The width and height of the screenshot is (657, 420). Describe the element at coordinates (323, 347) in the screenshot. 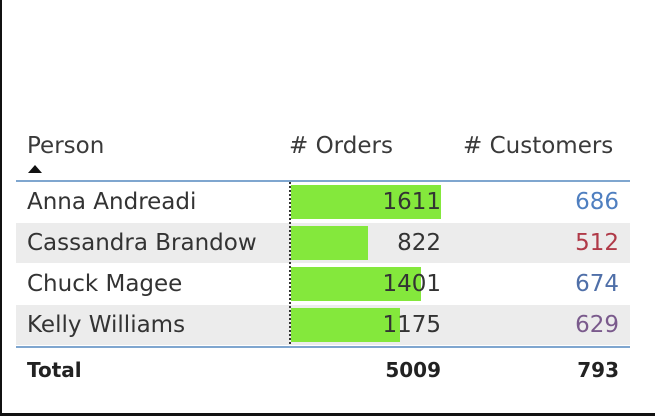

I see `total-separator` at that location.